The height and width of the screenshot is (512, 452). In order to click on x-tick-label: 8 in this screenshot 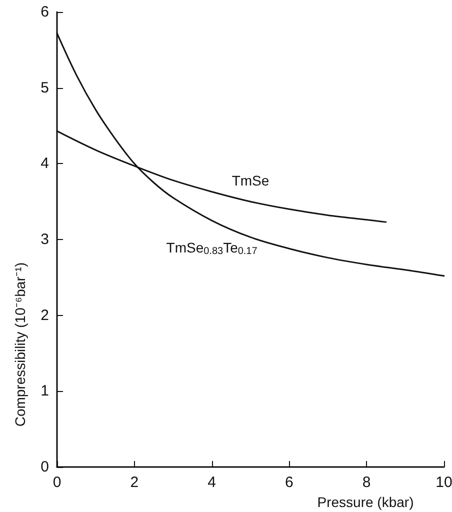, I will do `click(366, 482)`.